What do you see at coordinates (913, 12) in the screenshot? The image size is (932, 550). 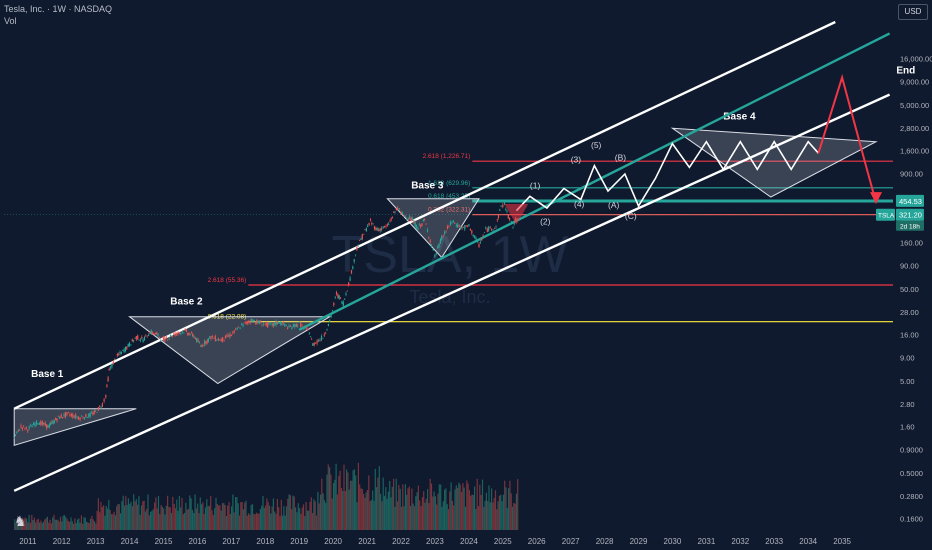 I see `currency-button: USD` at bounding box center [913, 12].